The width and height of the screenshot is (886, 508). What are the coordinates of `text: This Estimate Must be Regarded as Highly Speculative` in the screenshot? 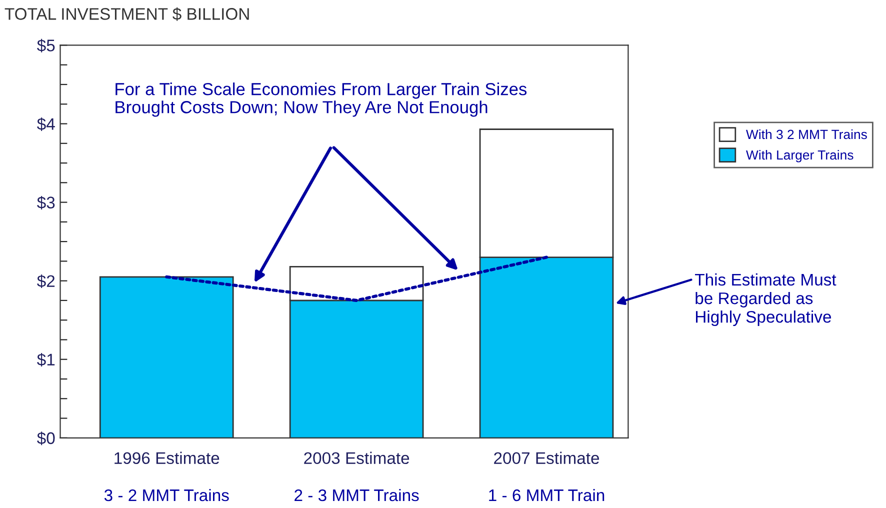 It's located at (765, 299).